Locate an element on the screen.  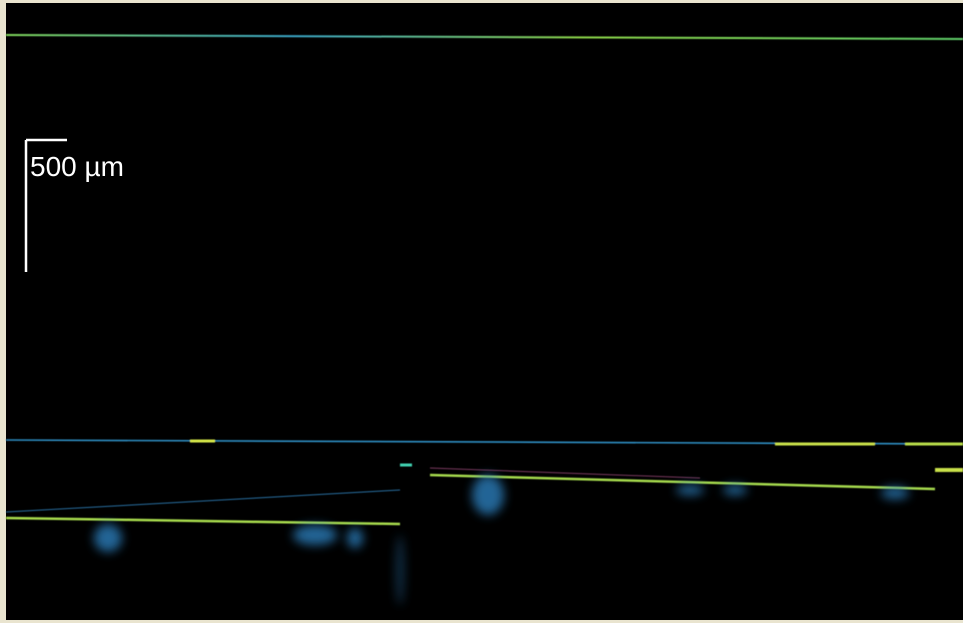
scale-bar: 500 µm is located at coordinates (74, 205).